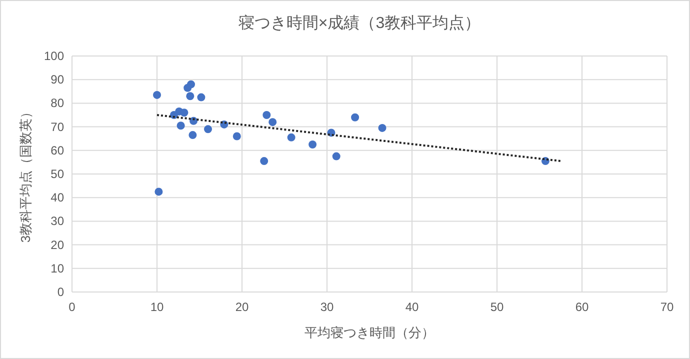  What do you see at coordinates (57, 127) in the screenshot?
I see `y-tick-label: 70` at bounding box center [57, 127].